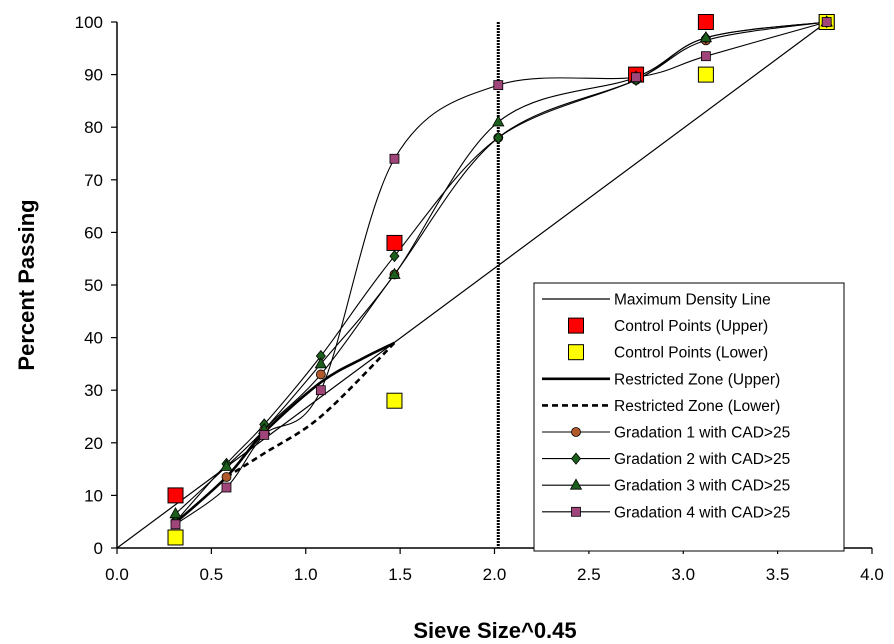 The height and width of the screenshot is (644, 894). I want to click on x-axis-title: Sieve Size^0.45, so click(494, 630).